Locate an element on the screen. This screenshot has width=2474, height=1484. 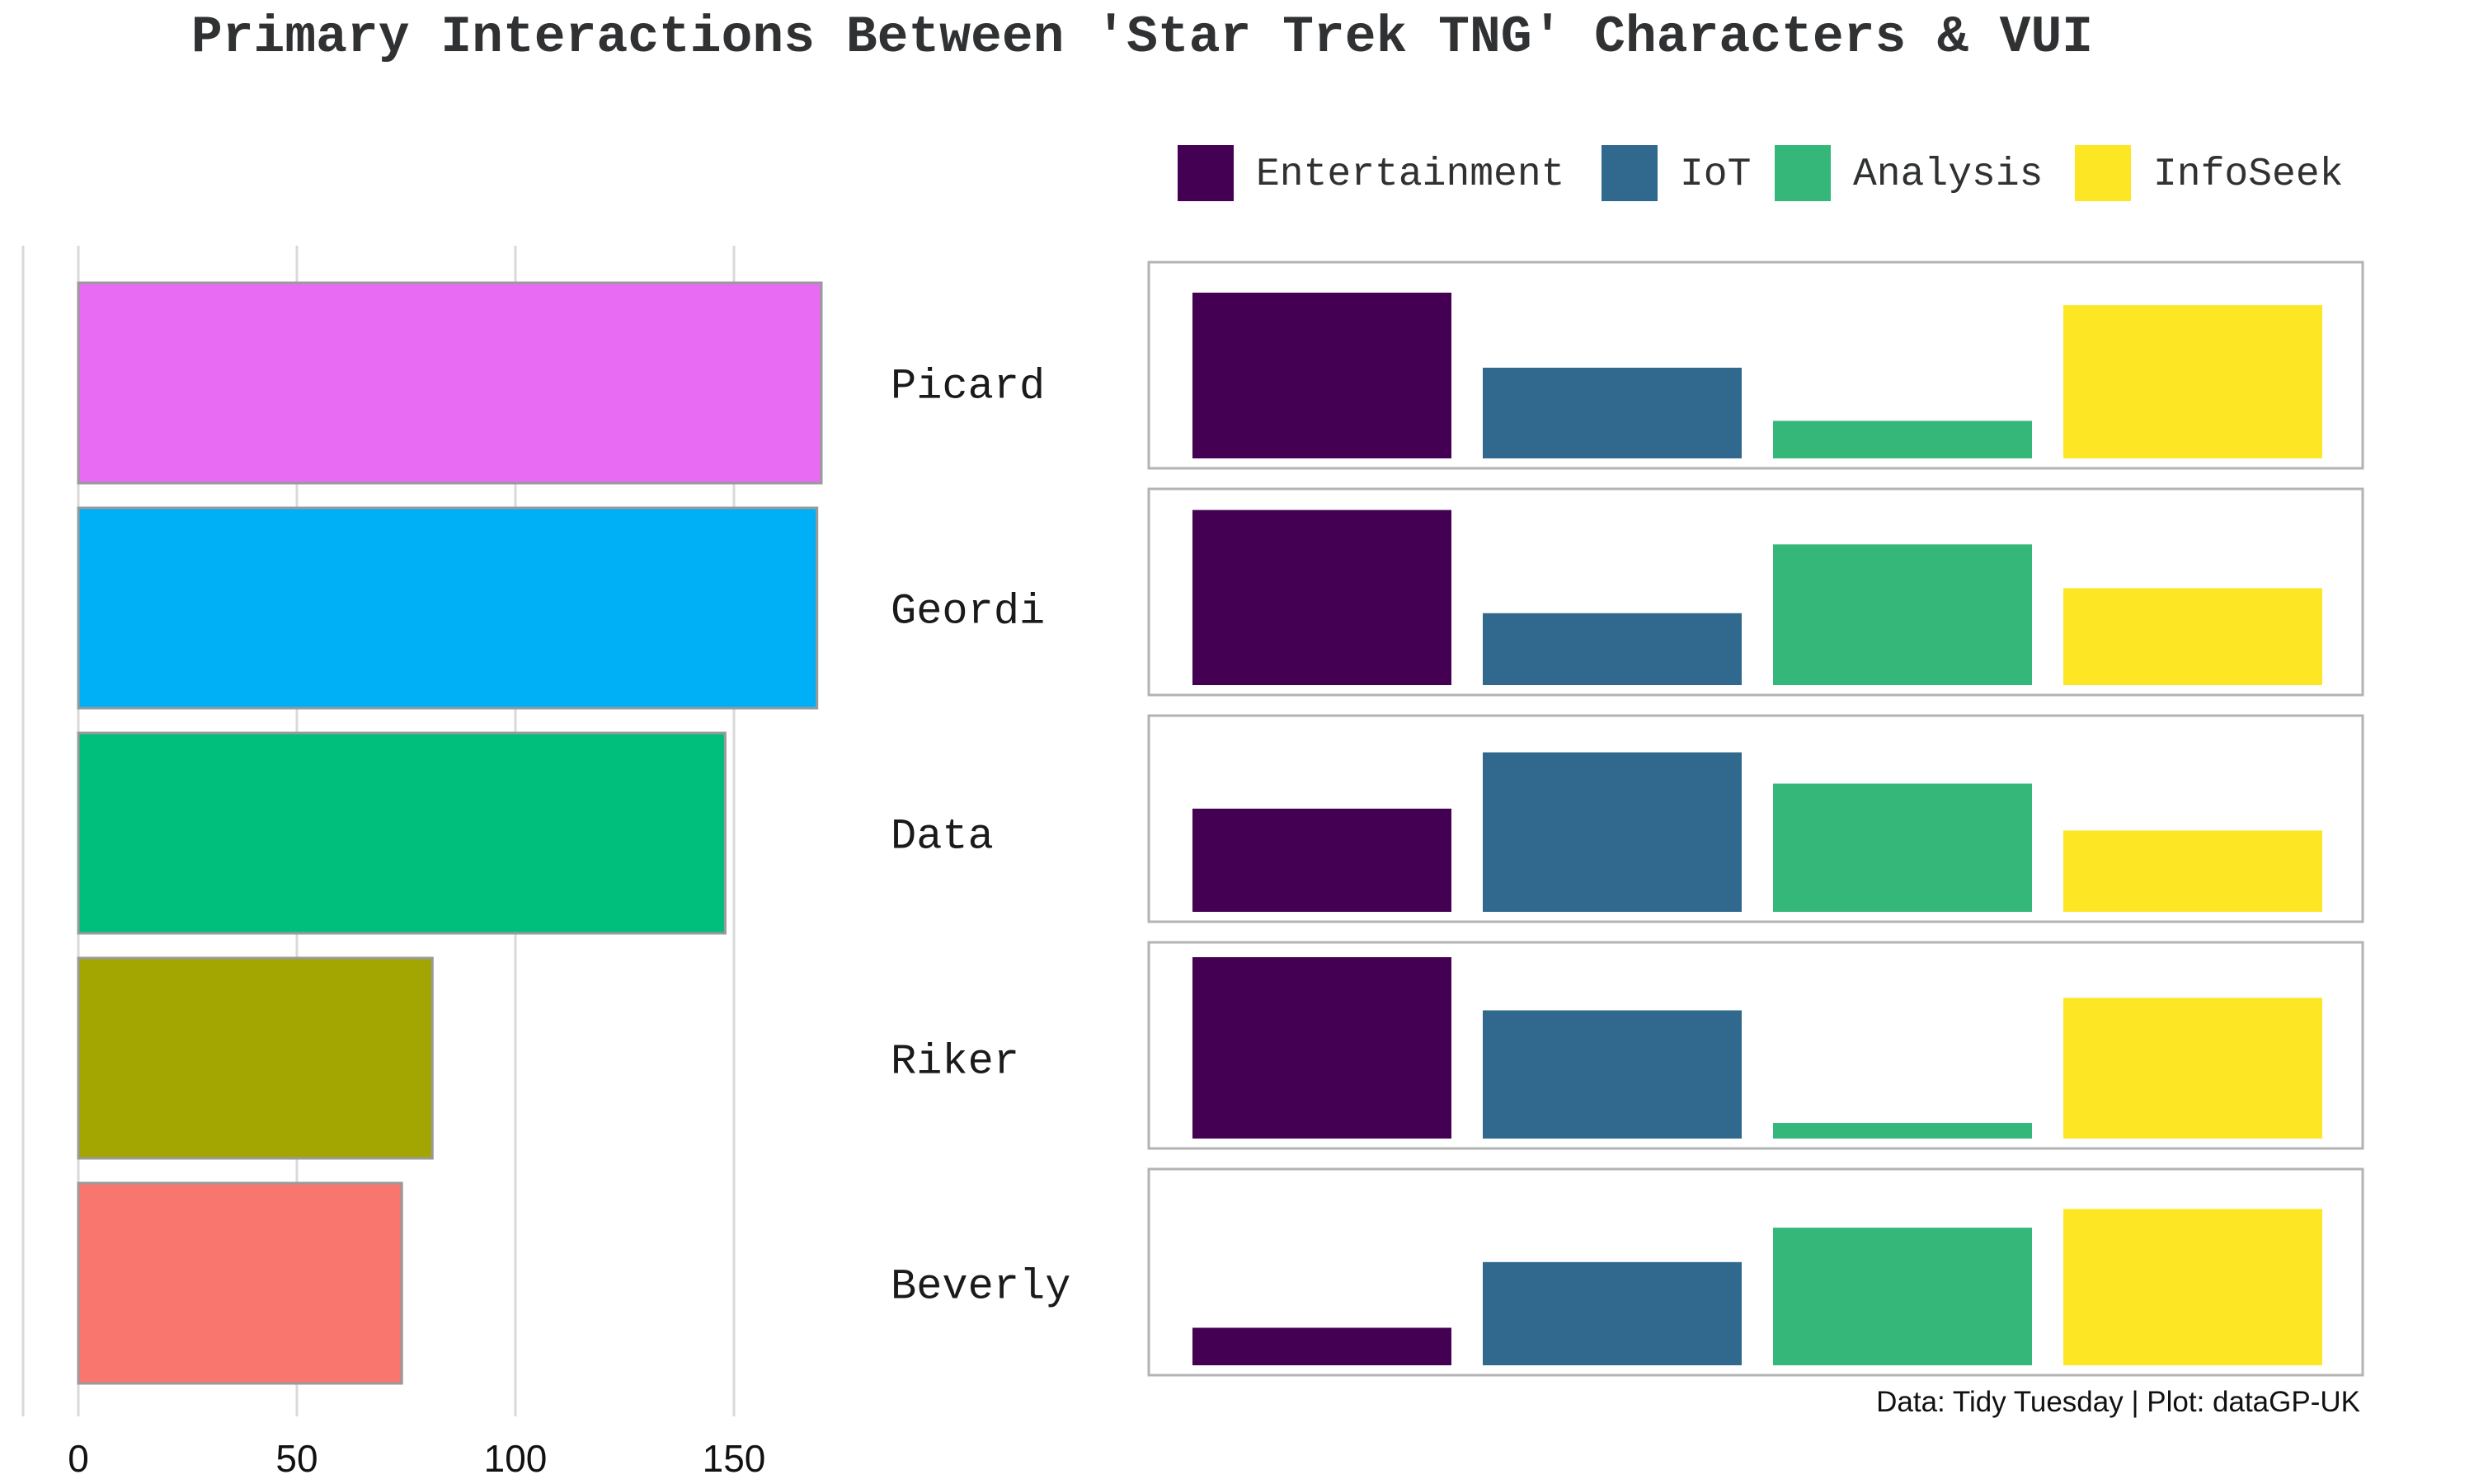
facet-bar-data-analysis is located at coordinates (1902, 847).